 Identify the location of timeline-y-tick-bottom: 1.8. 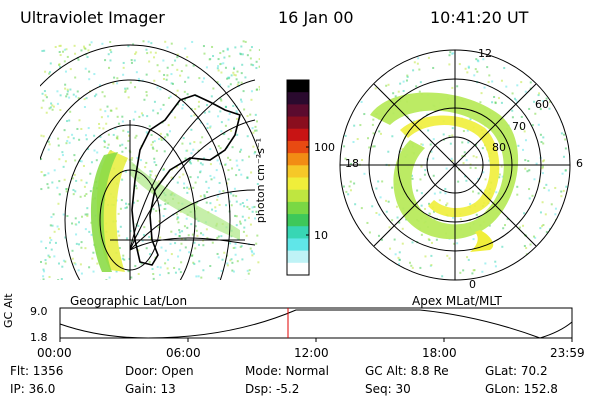
(39, 337).